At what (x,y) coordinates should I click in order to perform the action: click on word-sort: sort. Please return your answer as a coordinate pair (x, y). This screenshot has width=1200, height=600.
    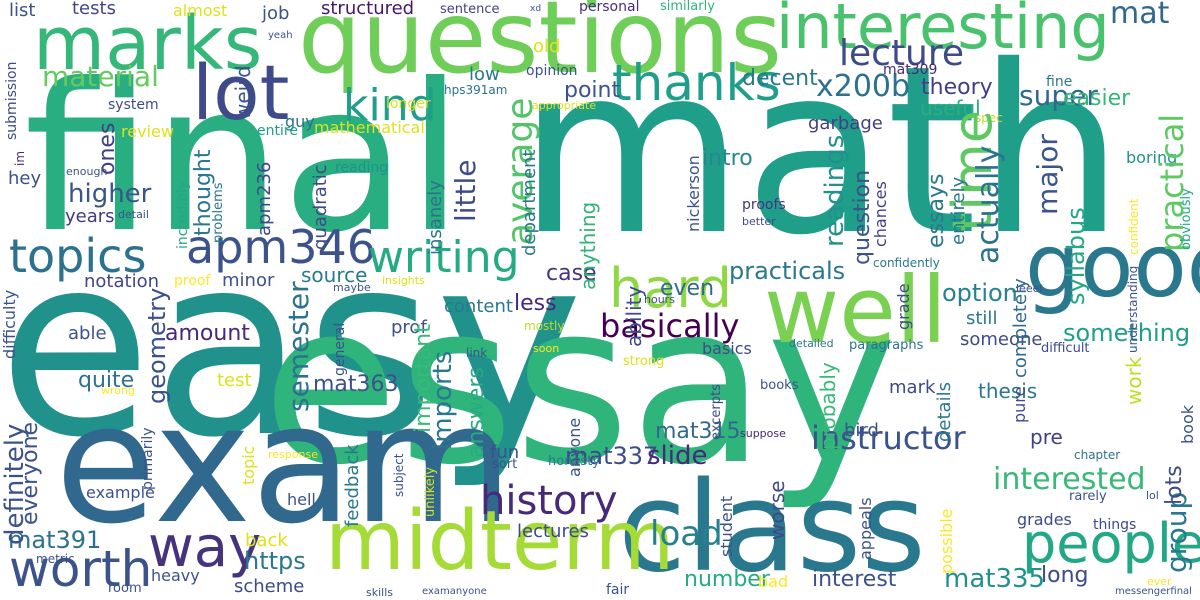
    Looking at the image, I should click on (505, 464).